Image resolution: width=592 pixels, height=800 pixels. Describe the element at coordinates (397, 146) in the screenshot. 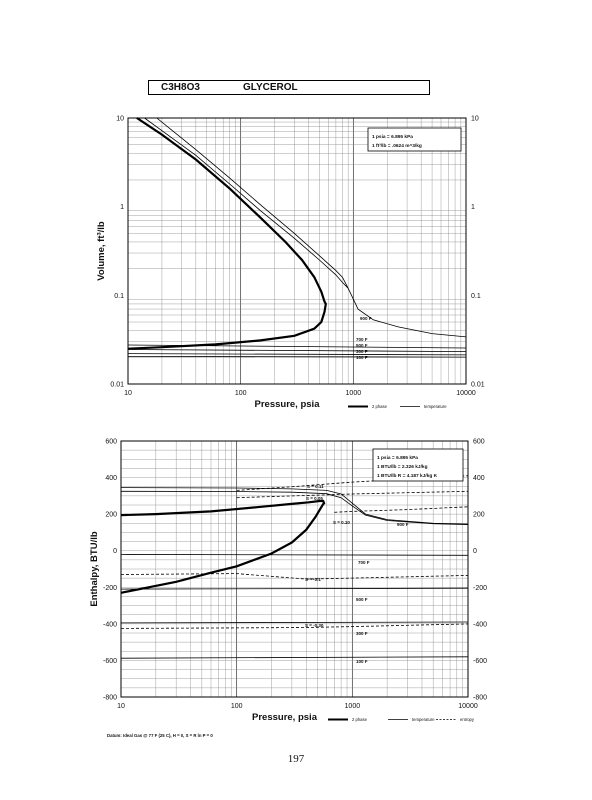

I see `conversion-text: 1 ft³/lb = .0624 m^3/kg` at that location.